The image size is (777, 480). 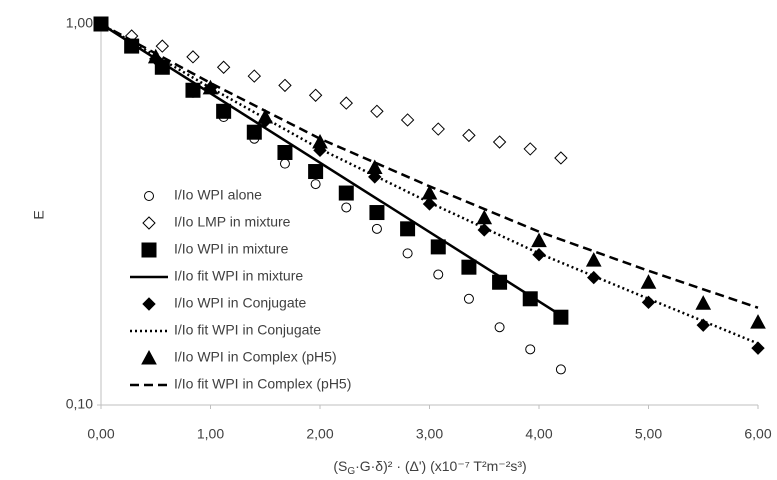 I want to click on legend-label: I/Io WPI in Conjugate, so click(x=240, y=303).